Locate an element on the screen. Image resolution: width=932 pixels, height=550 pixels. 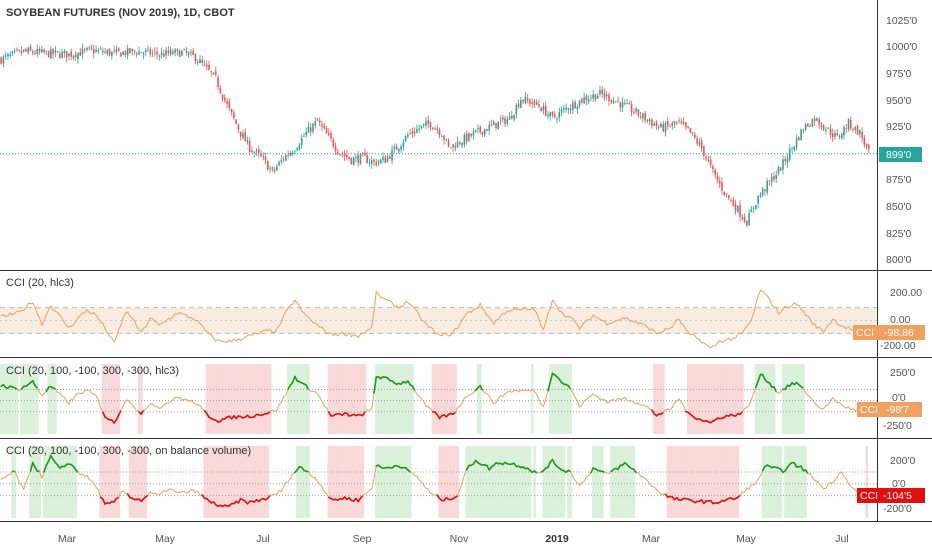
cci-obv-pane is located at coordinates (438, 482).